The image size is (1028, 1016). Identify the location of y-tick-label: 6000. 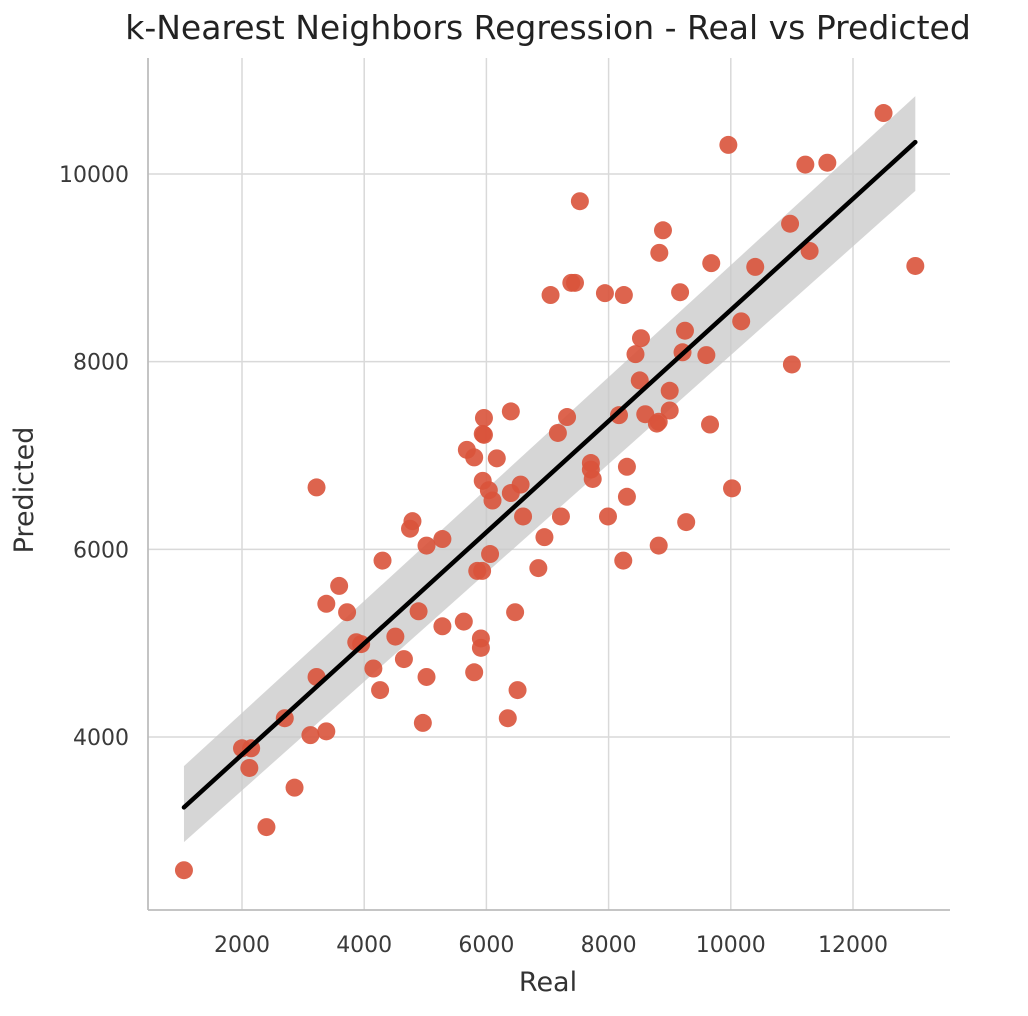
(101, 550).